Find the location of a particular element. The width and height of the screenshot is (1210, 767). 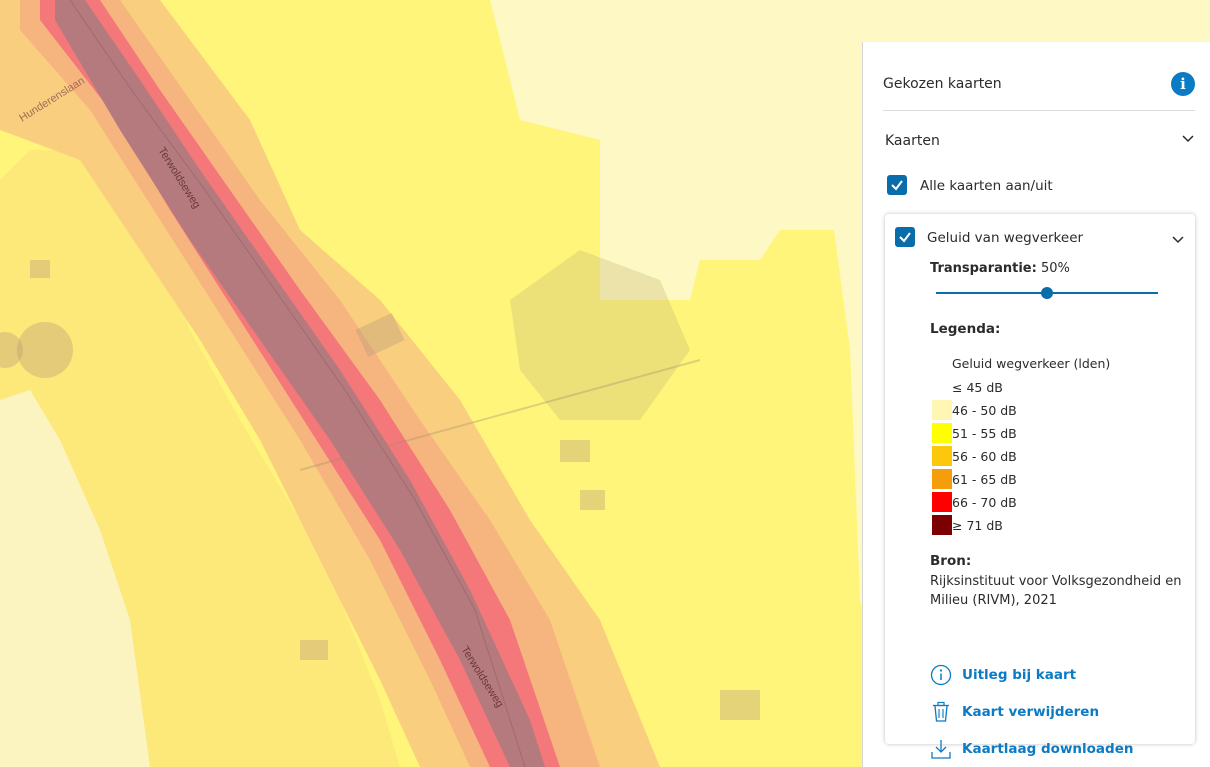

remove-map-label: Kaart verwijderen is located at coordinates (1031, 712).